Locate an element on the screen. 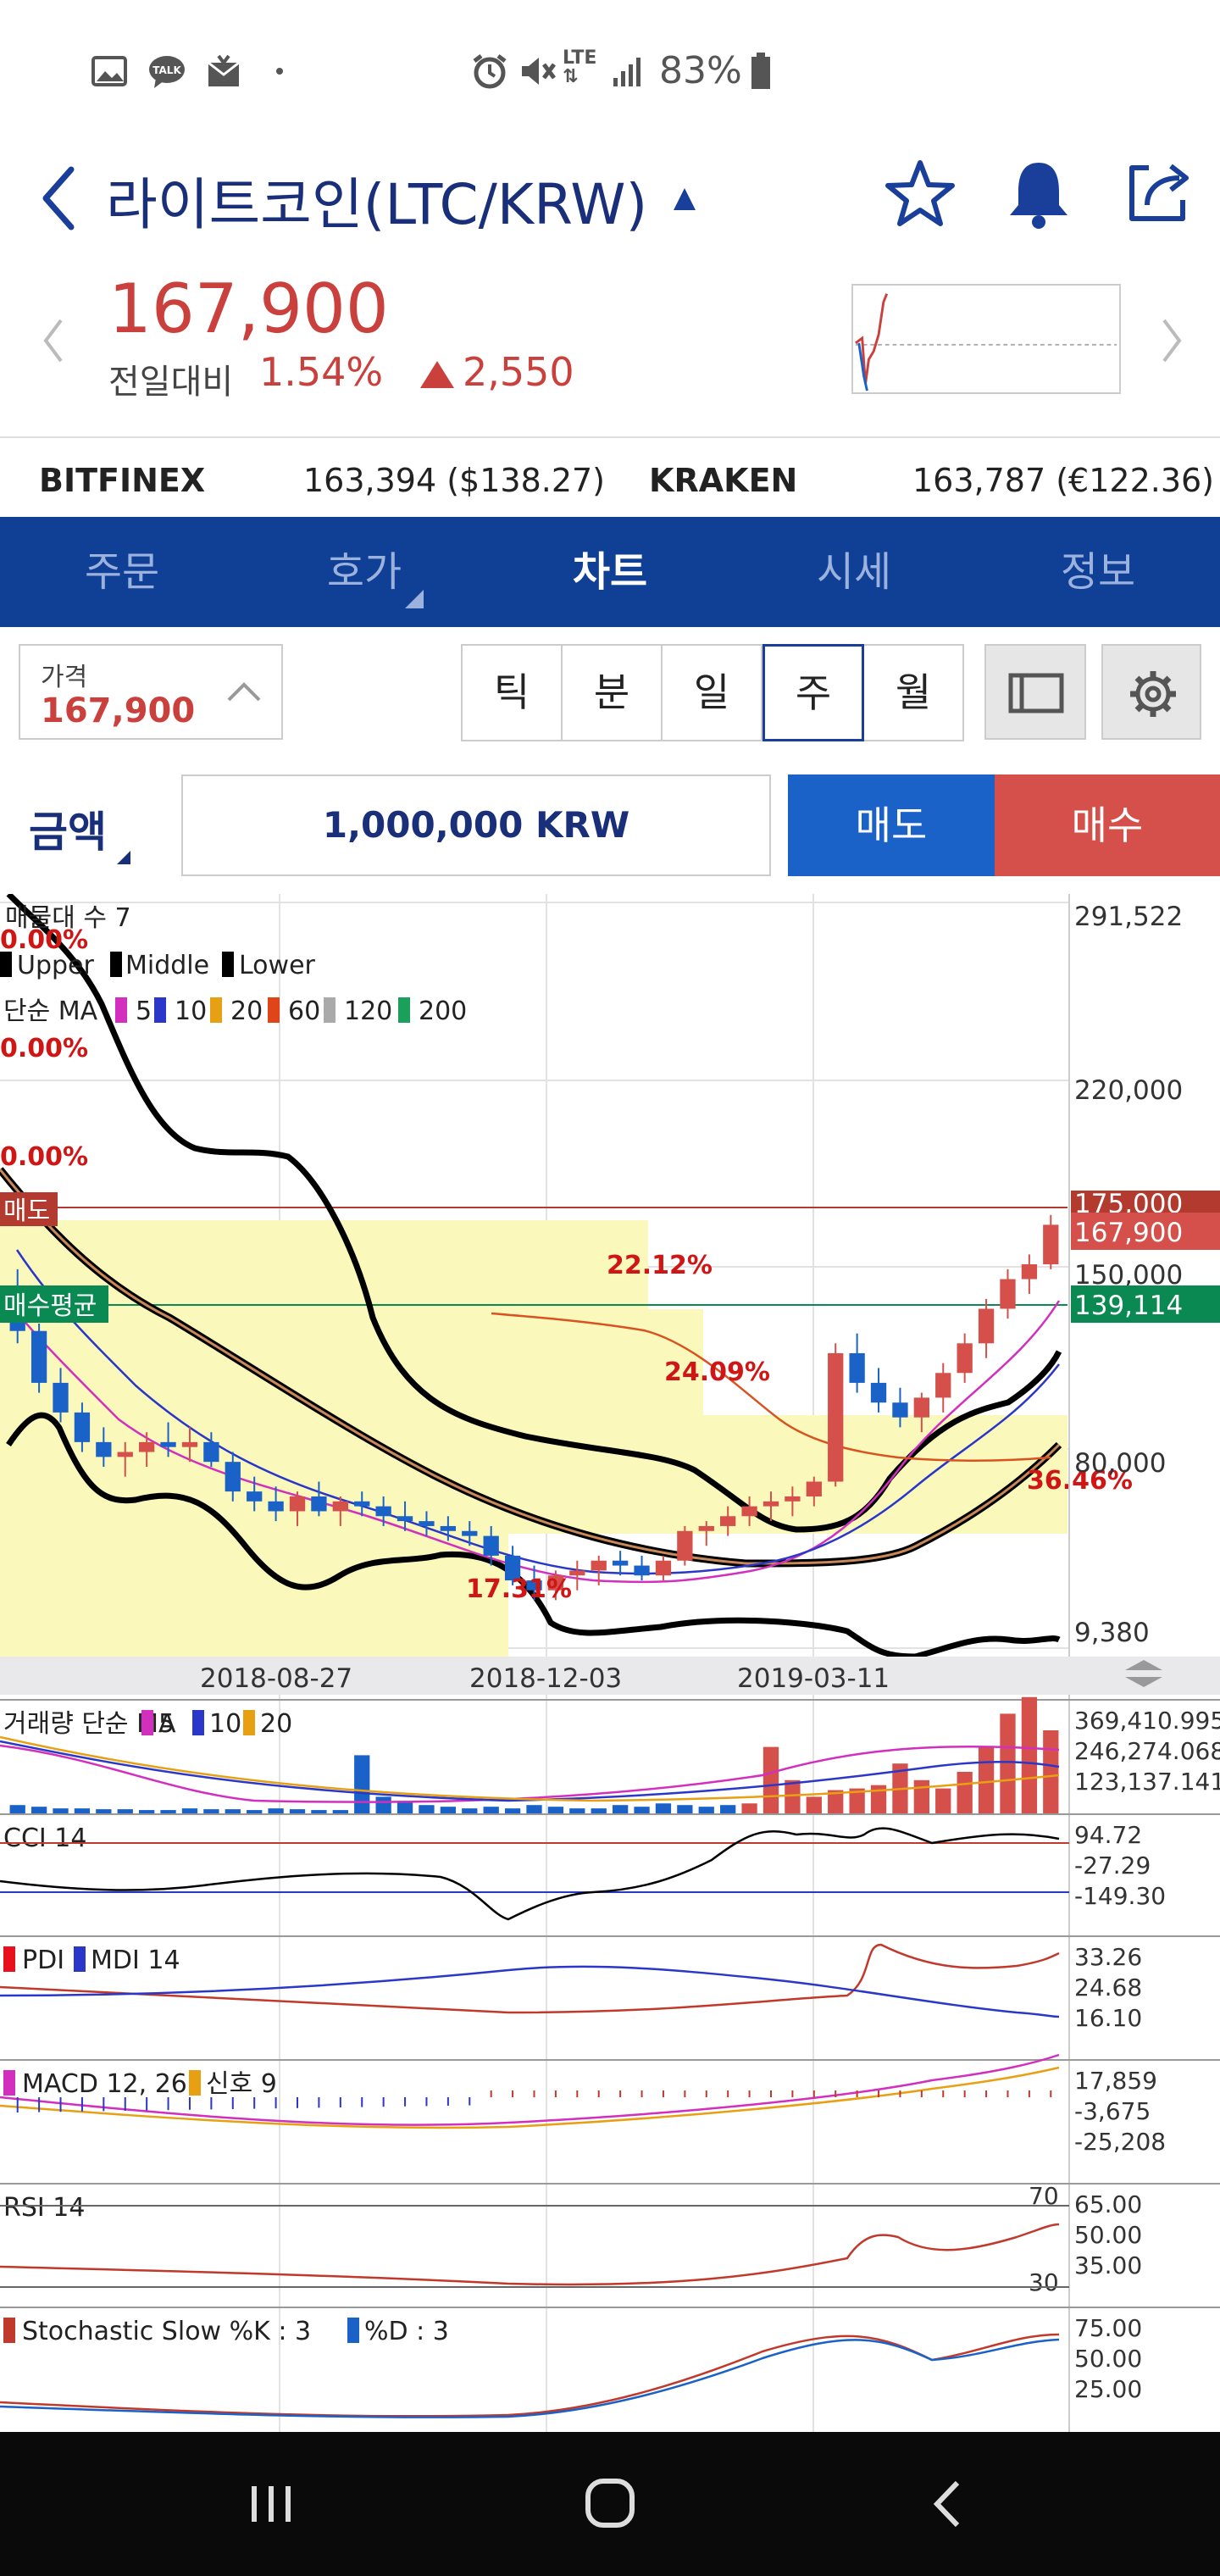 The height and width of the screenshot is (2576, 1220). scroll-handle-icon is located at coordinates (1143, 1673).